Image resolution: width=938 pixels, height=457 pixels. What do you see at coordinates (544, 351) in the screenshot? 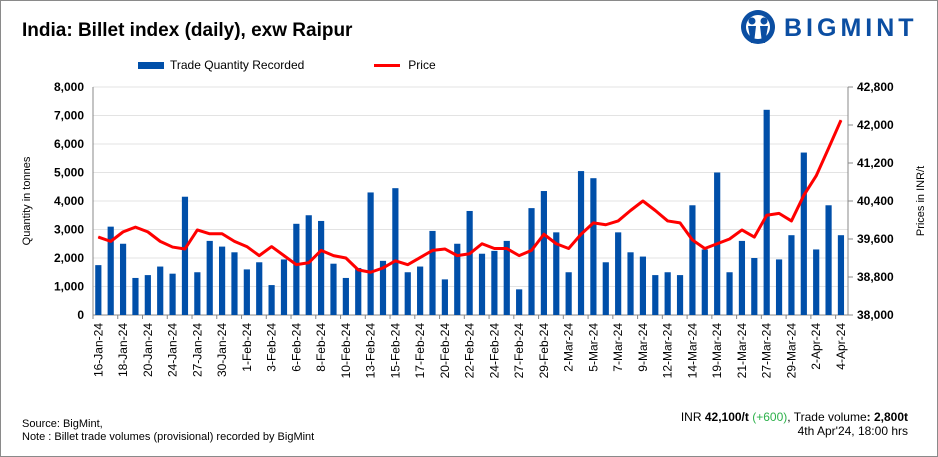
I see `x-tick-label: 29-Feb-24` at bounding box center [544, 351].